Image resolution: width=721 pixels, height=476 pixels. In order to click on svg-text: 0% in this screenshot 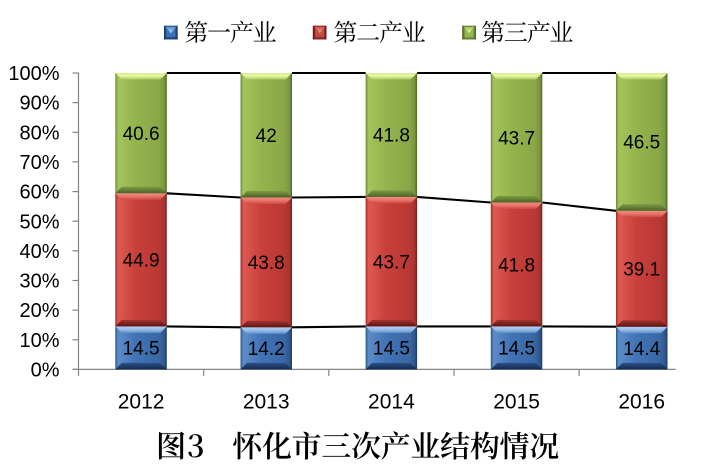, I will do `click(45, 371)`.